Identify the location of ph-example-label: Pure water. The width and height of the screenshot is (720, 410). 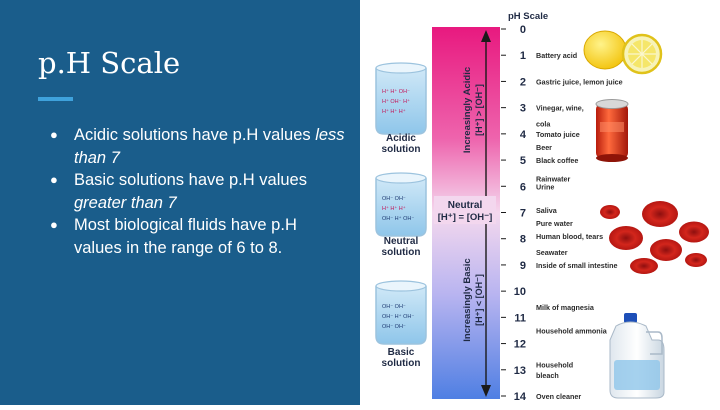
(554, 223).